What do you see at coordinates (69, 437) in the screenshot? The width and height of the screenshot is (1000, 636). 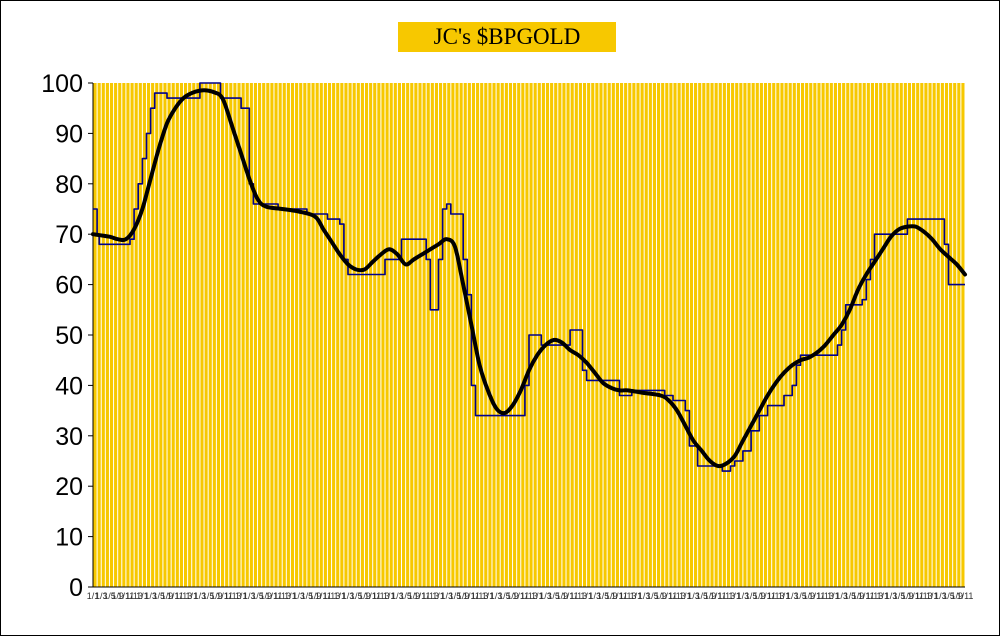 I see `y-tick-label: 30` at bounding box center [69, 437].